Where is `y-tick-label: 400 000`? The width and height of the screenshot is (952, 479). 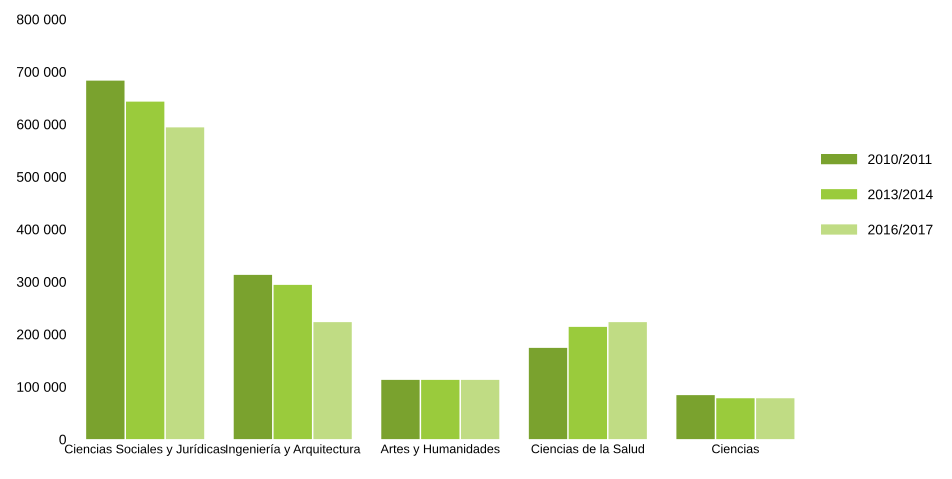 y-tick-label: 400 000 is located at coordinates (41, 229).